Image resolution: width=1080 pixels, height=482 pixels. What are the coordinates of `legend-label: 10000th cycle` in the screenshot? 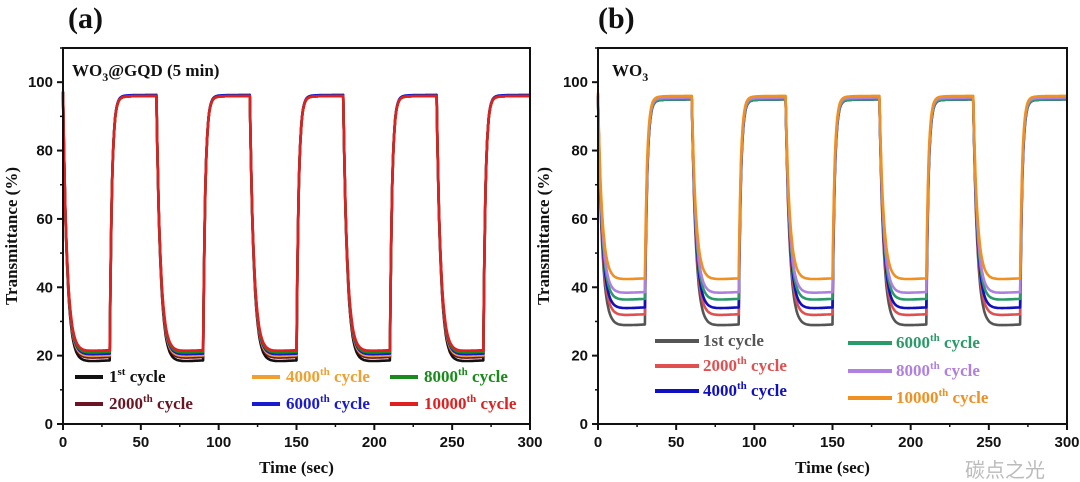 It's located at (470, 403).